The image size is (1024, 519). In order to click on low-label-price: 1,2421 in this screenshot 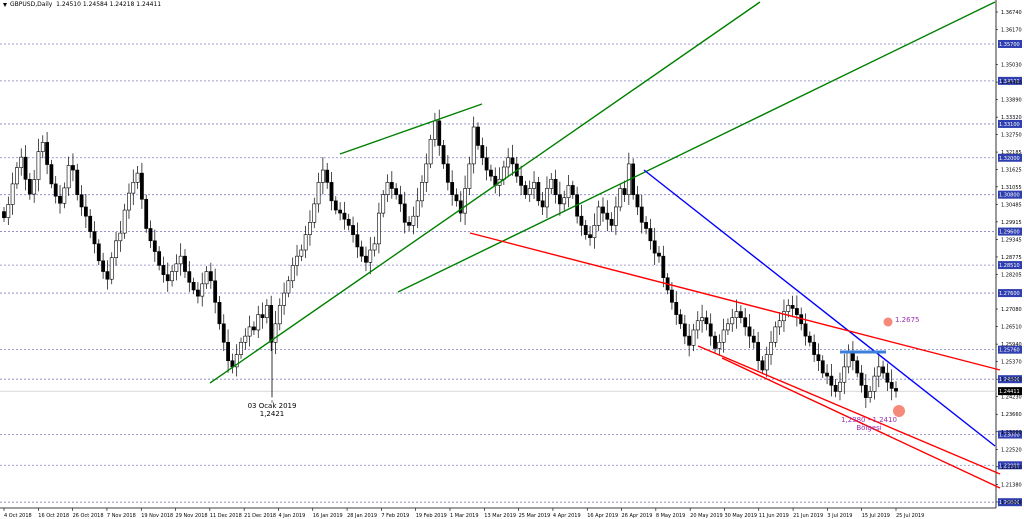, I will do `click(272, 414)`.